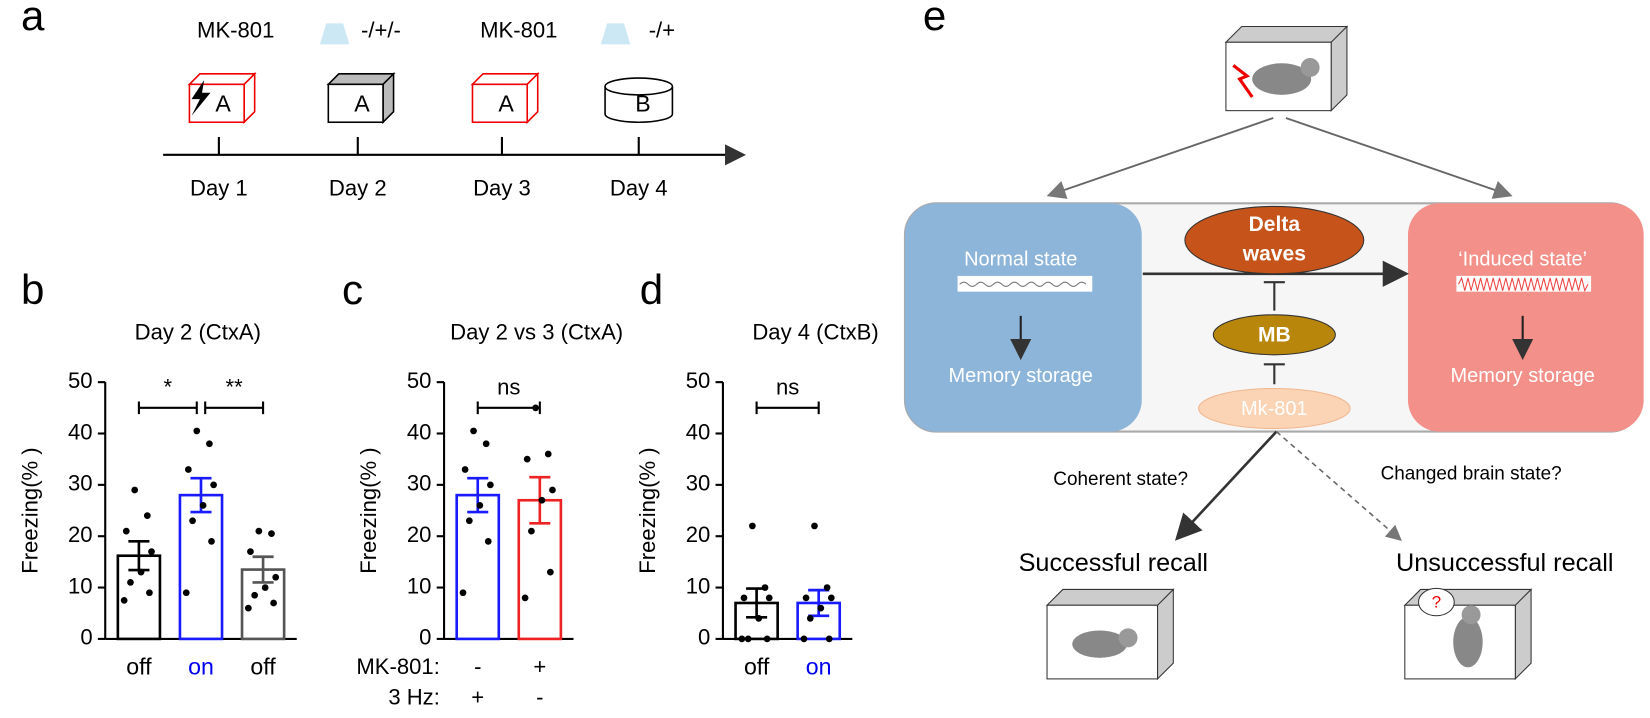  I want to click on x-row-label: MK-801:, so click(397, 666).